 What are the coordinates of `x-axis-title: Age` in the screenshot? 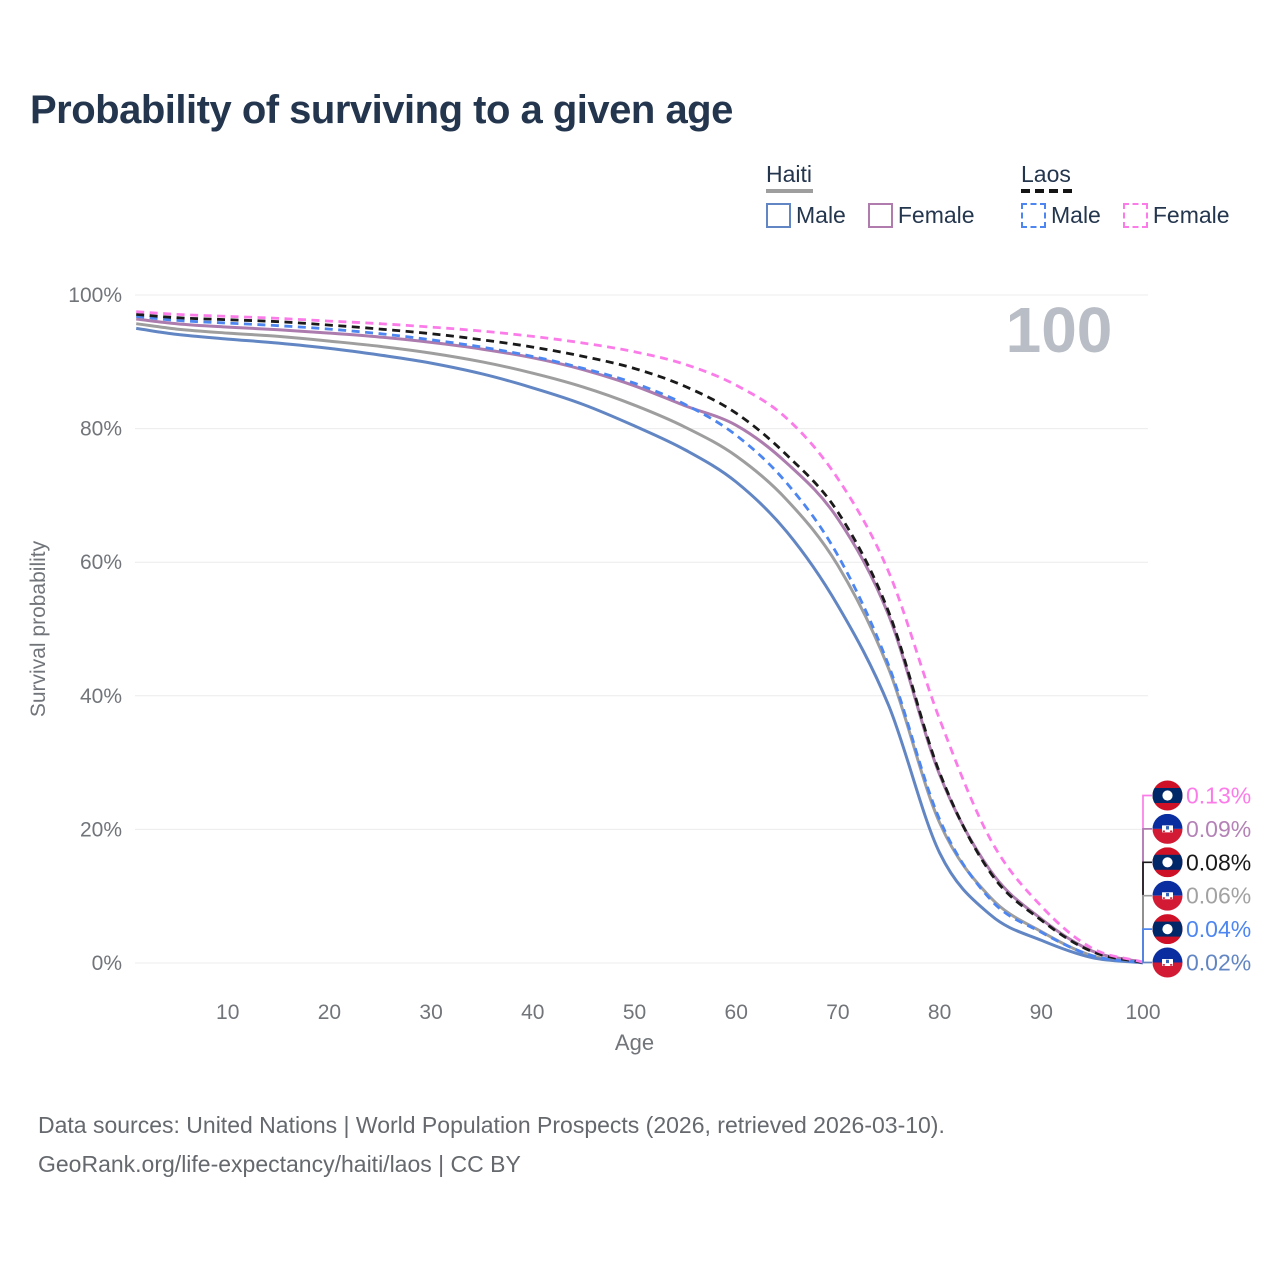 It's located at (634, 1042).